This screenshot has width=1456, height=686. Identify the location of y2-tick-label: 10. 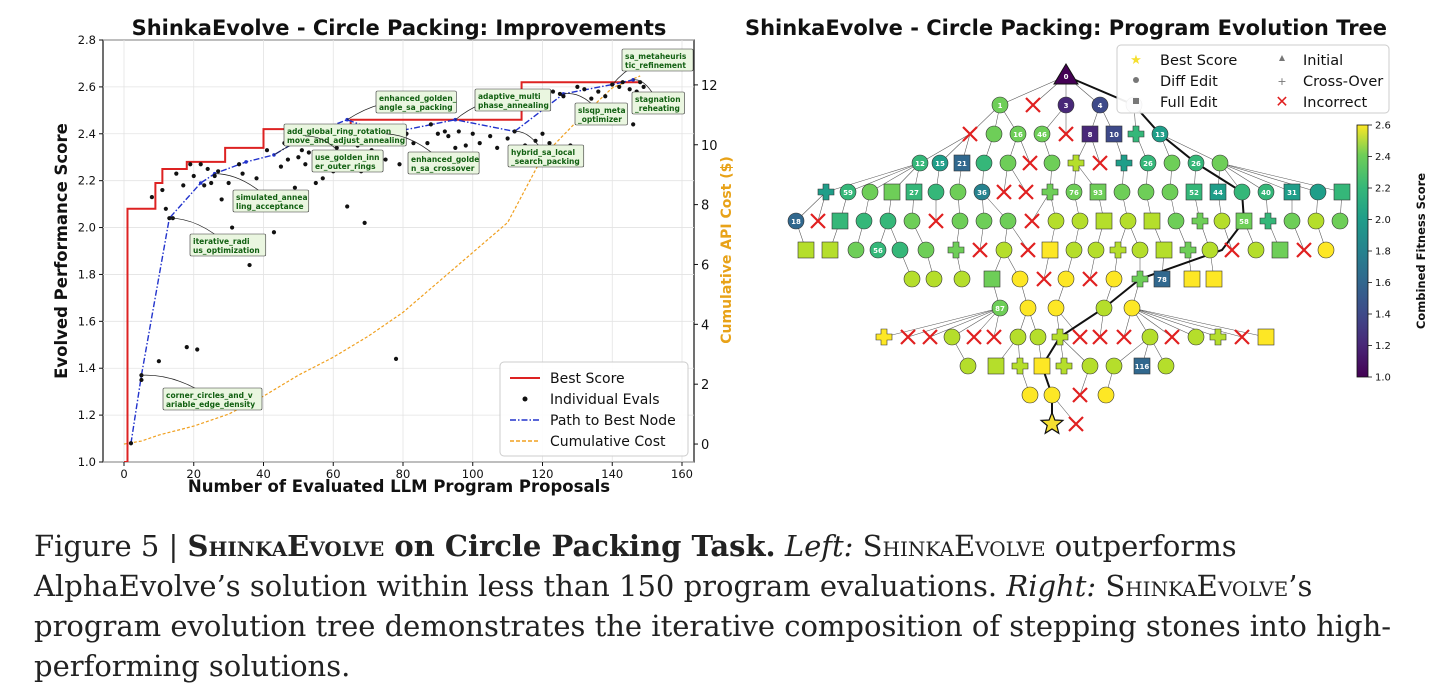
(709, 146).